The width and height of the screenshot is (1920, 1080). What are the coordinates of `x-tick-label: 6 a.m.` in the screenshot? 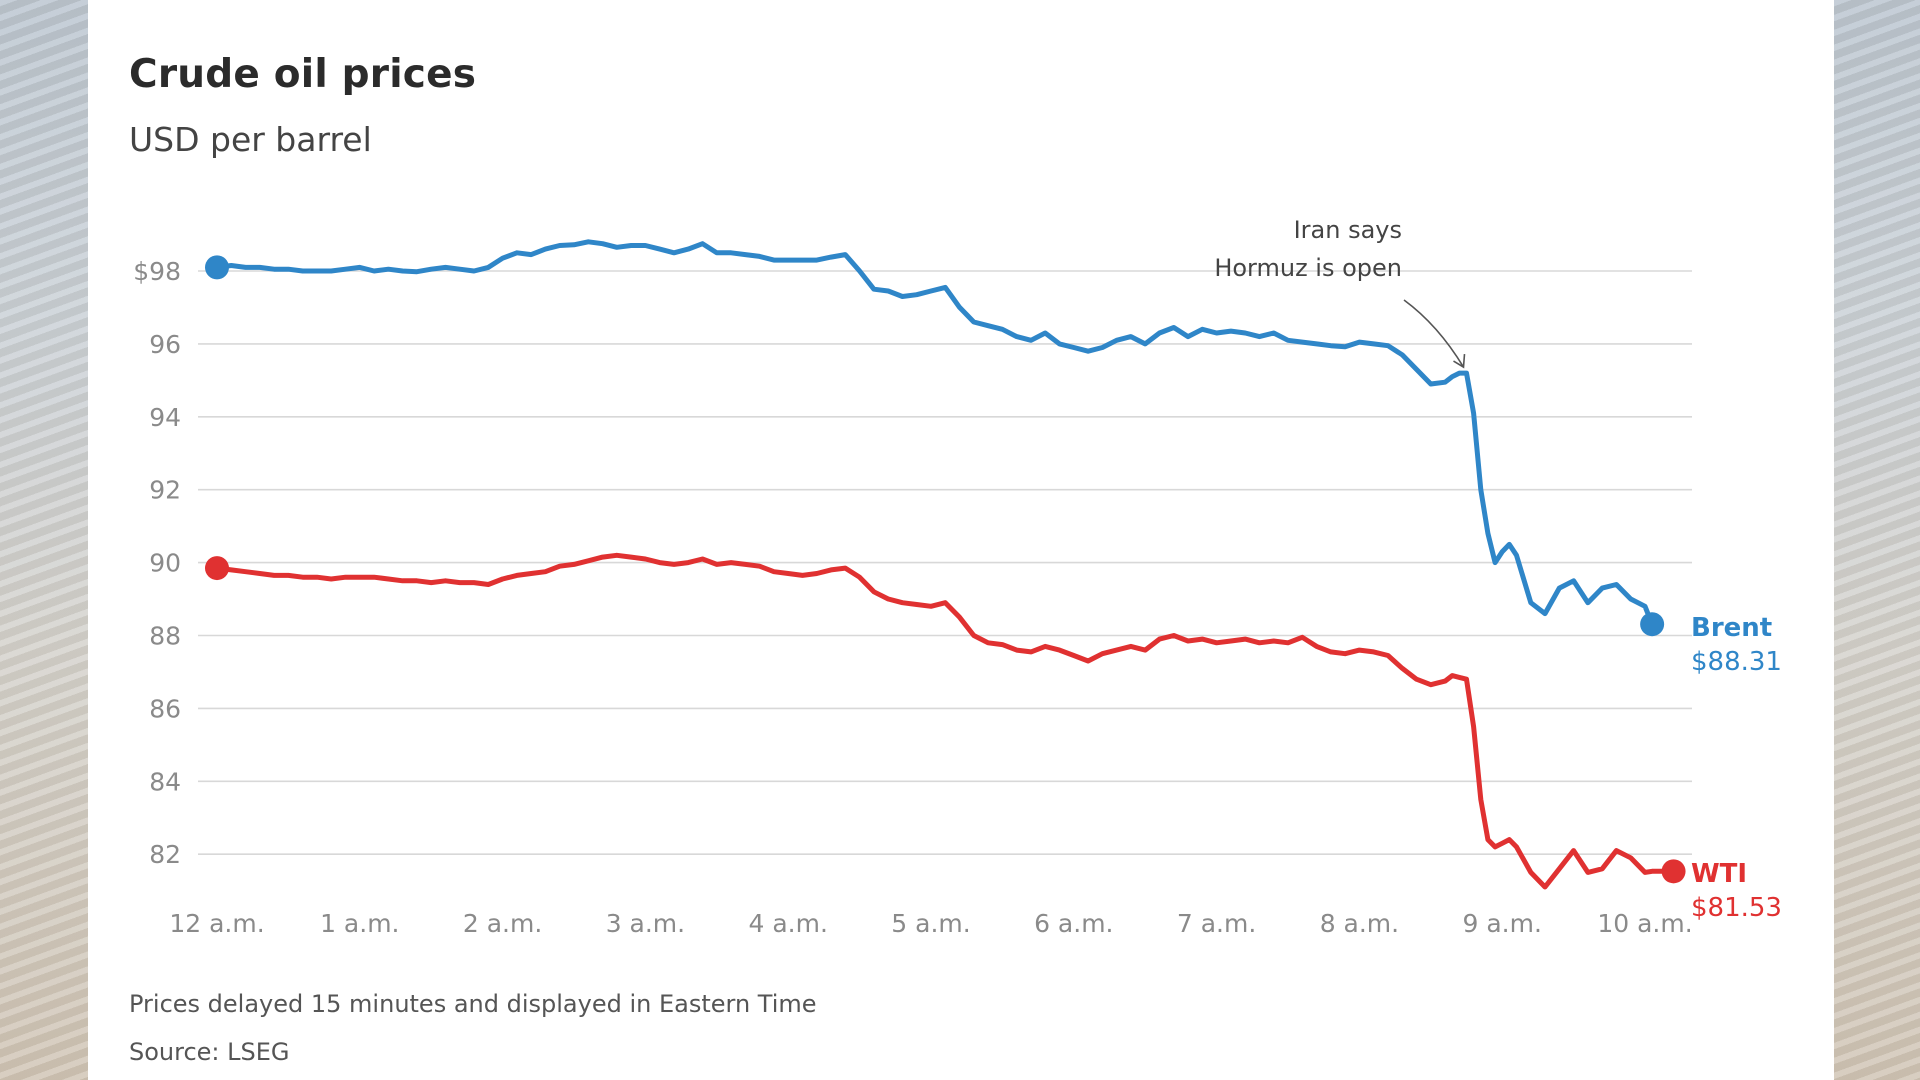 It's located at (1073, 923).